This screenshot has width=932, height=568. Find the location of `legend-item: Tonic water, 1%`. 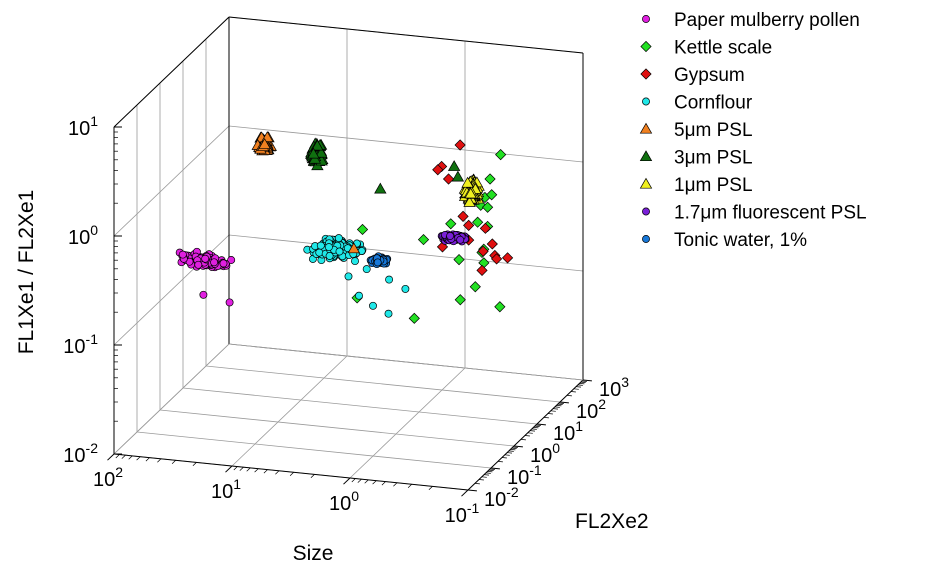

legend-item: Tonic water, 1% is located at coordinates (724, 240).